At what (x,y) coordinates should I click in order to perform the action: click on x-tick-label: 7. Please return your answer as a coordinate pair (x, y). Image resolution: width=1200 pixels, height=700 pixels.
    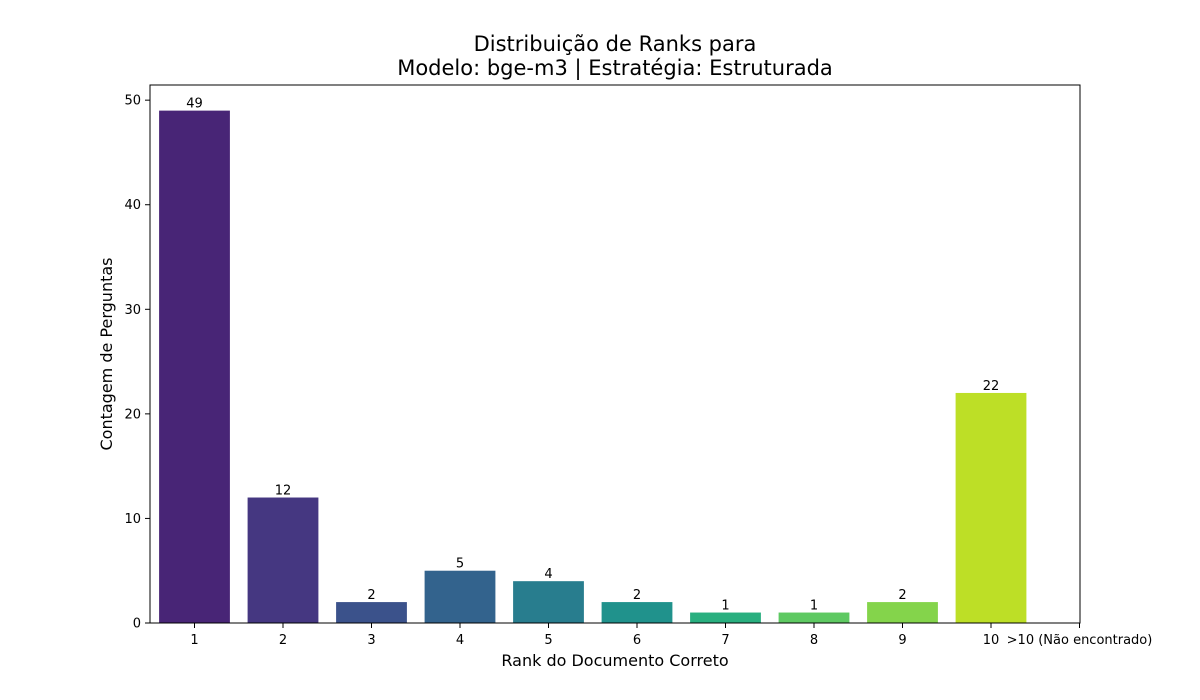
    Looking at the image, I should click on (725, 640).